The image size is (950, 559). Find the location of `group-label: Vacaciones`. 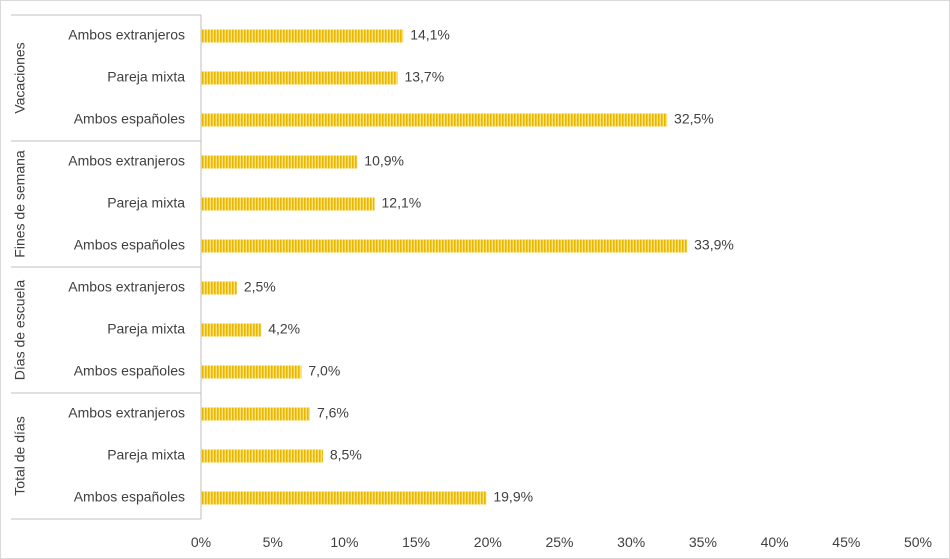

group-label: Vacaciones is located at coordinates (20, 77).